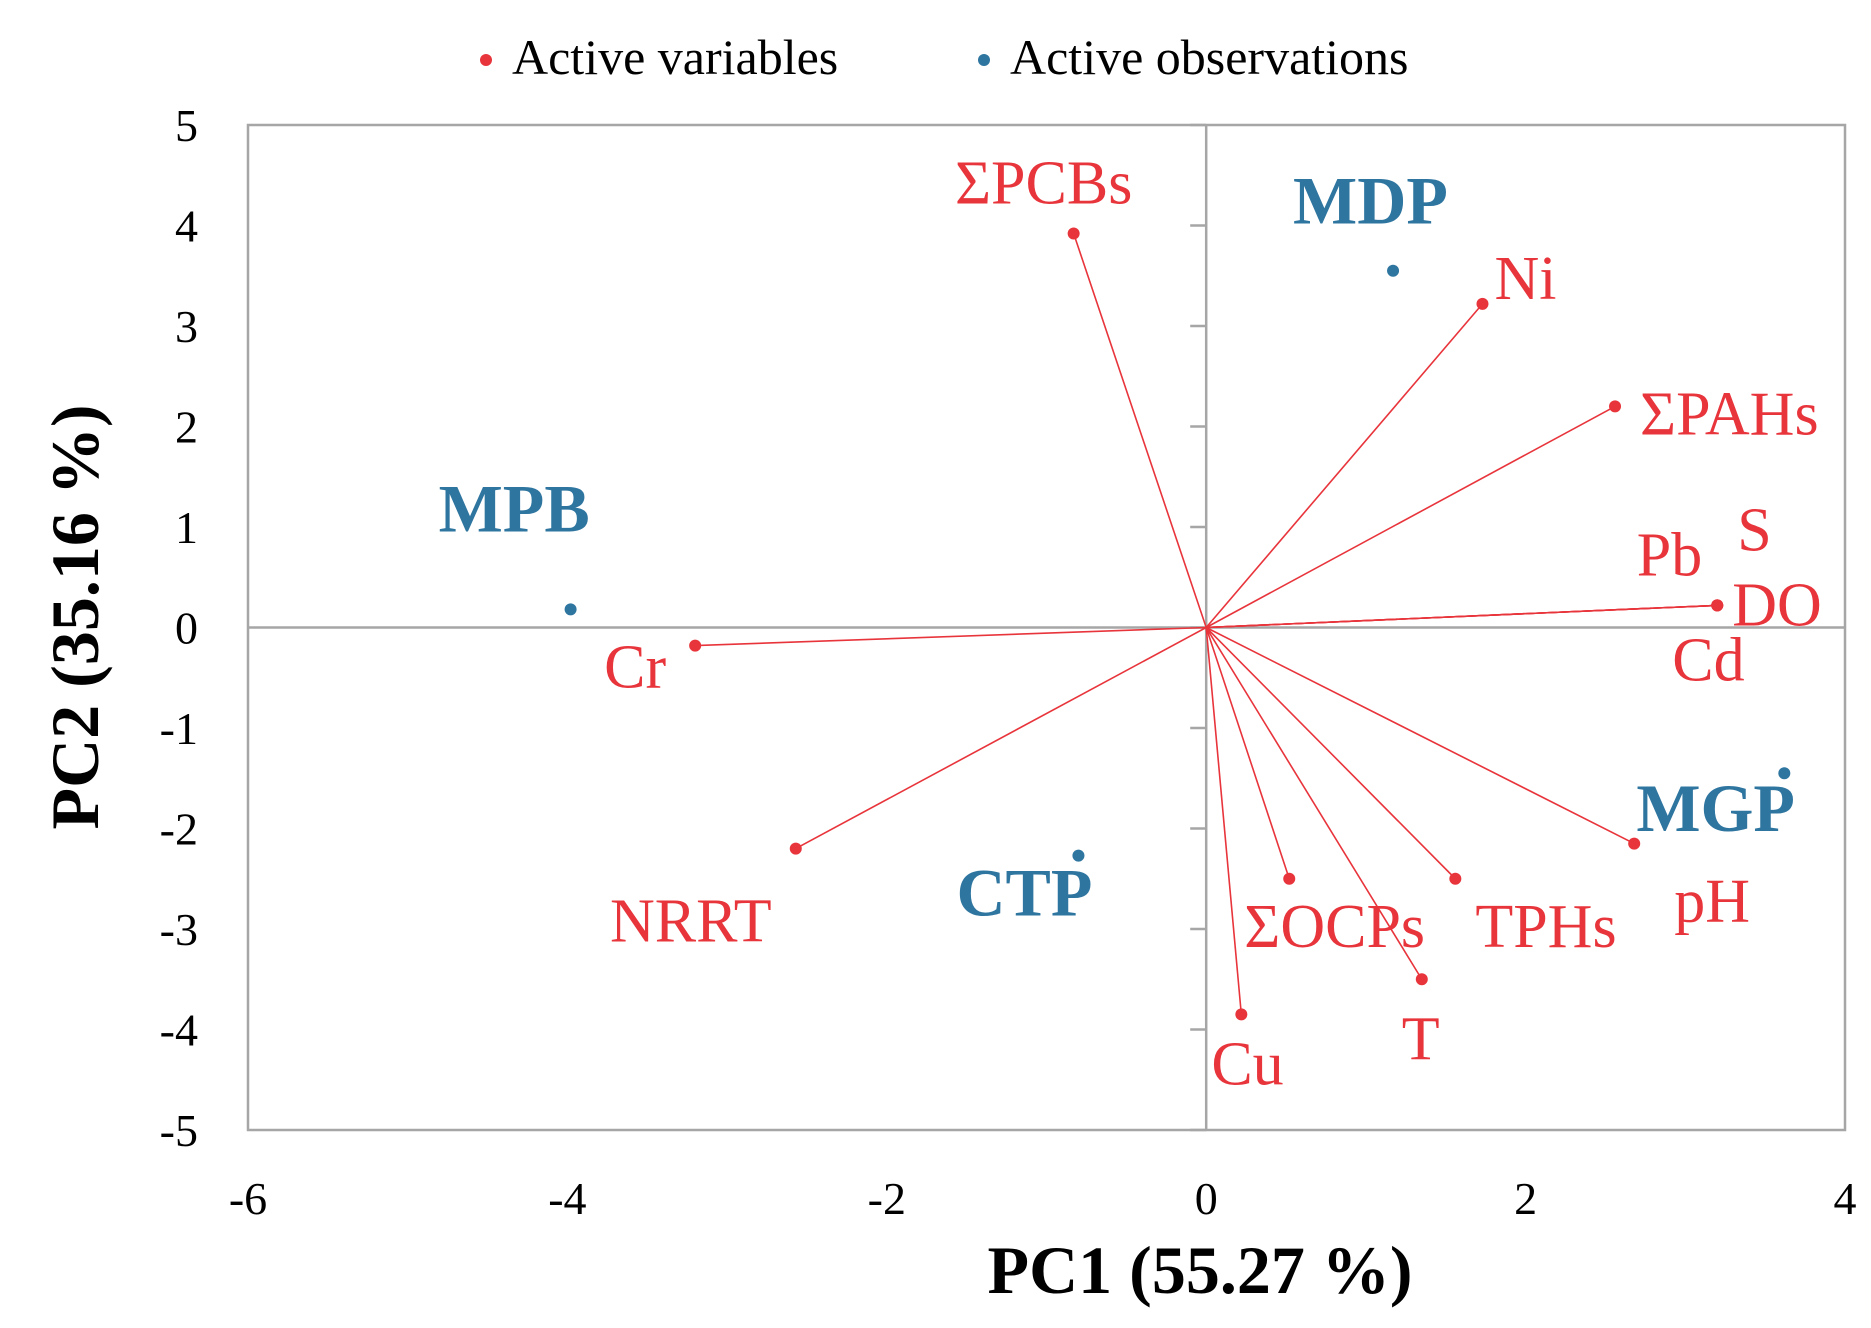 This screenshot has height=1328, width=1871. Describe the element at coordinates (1729, 414) in the screenshot. I see `variable-label: ΣPAHs` at that location.